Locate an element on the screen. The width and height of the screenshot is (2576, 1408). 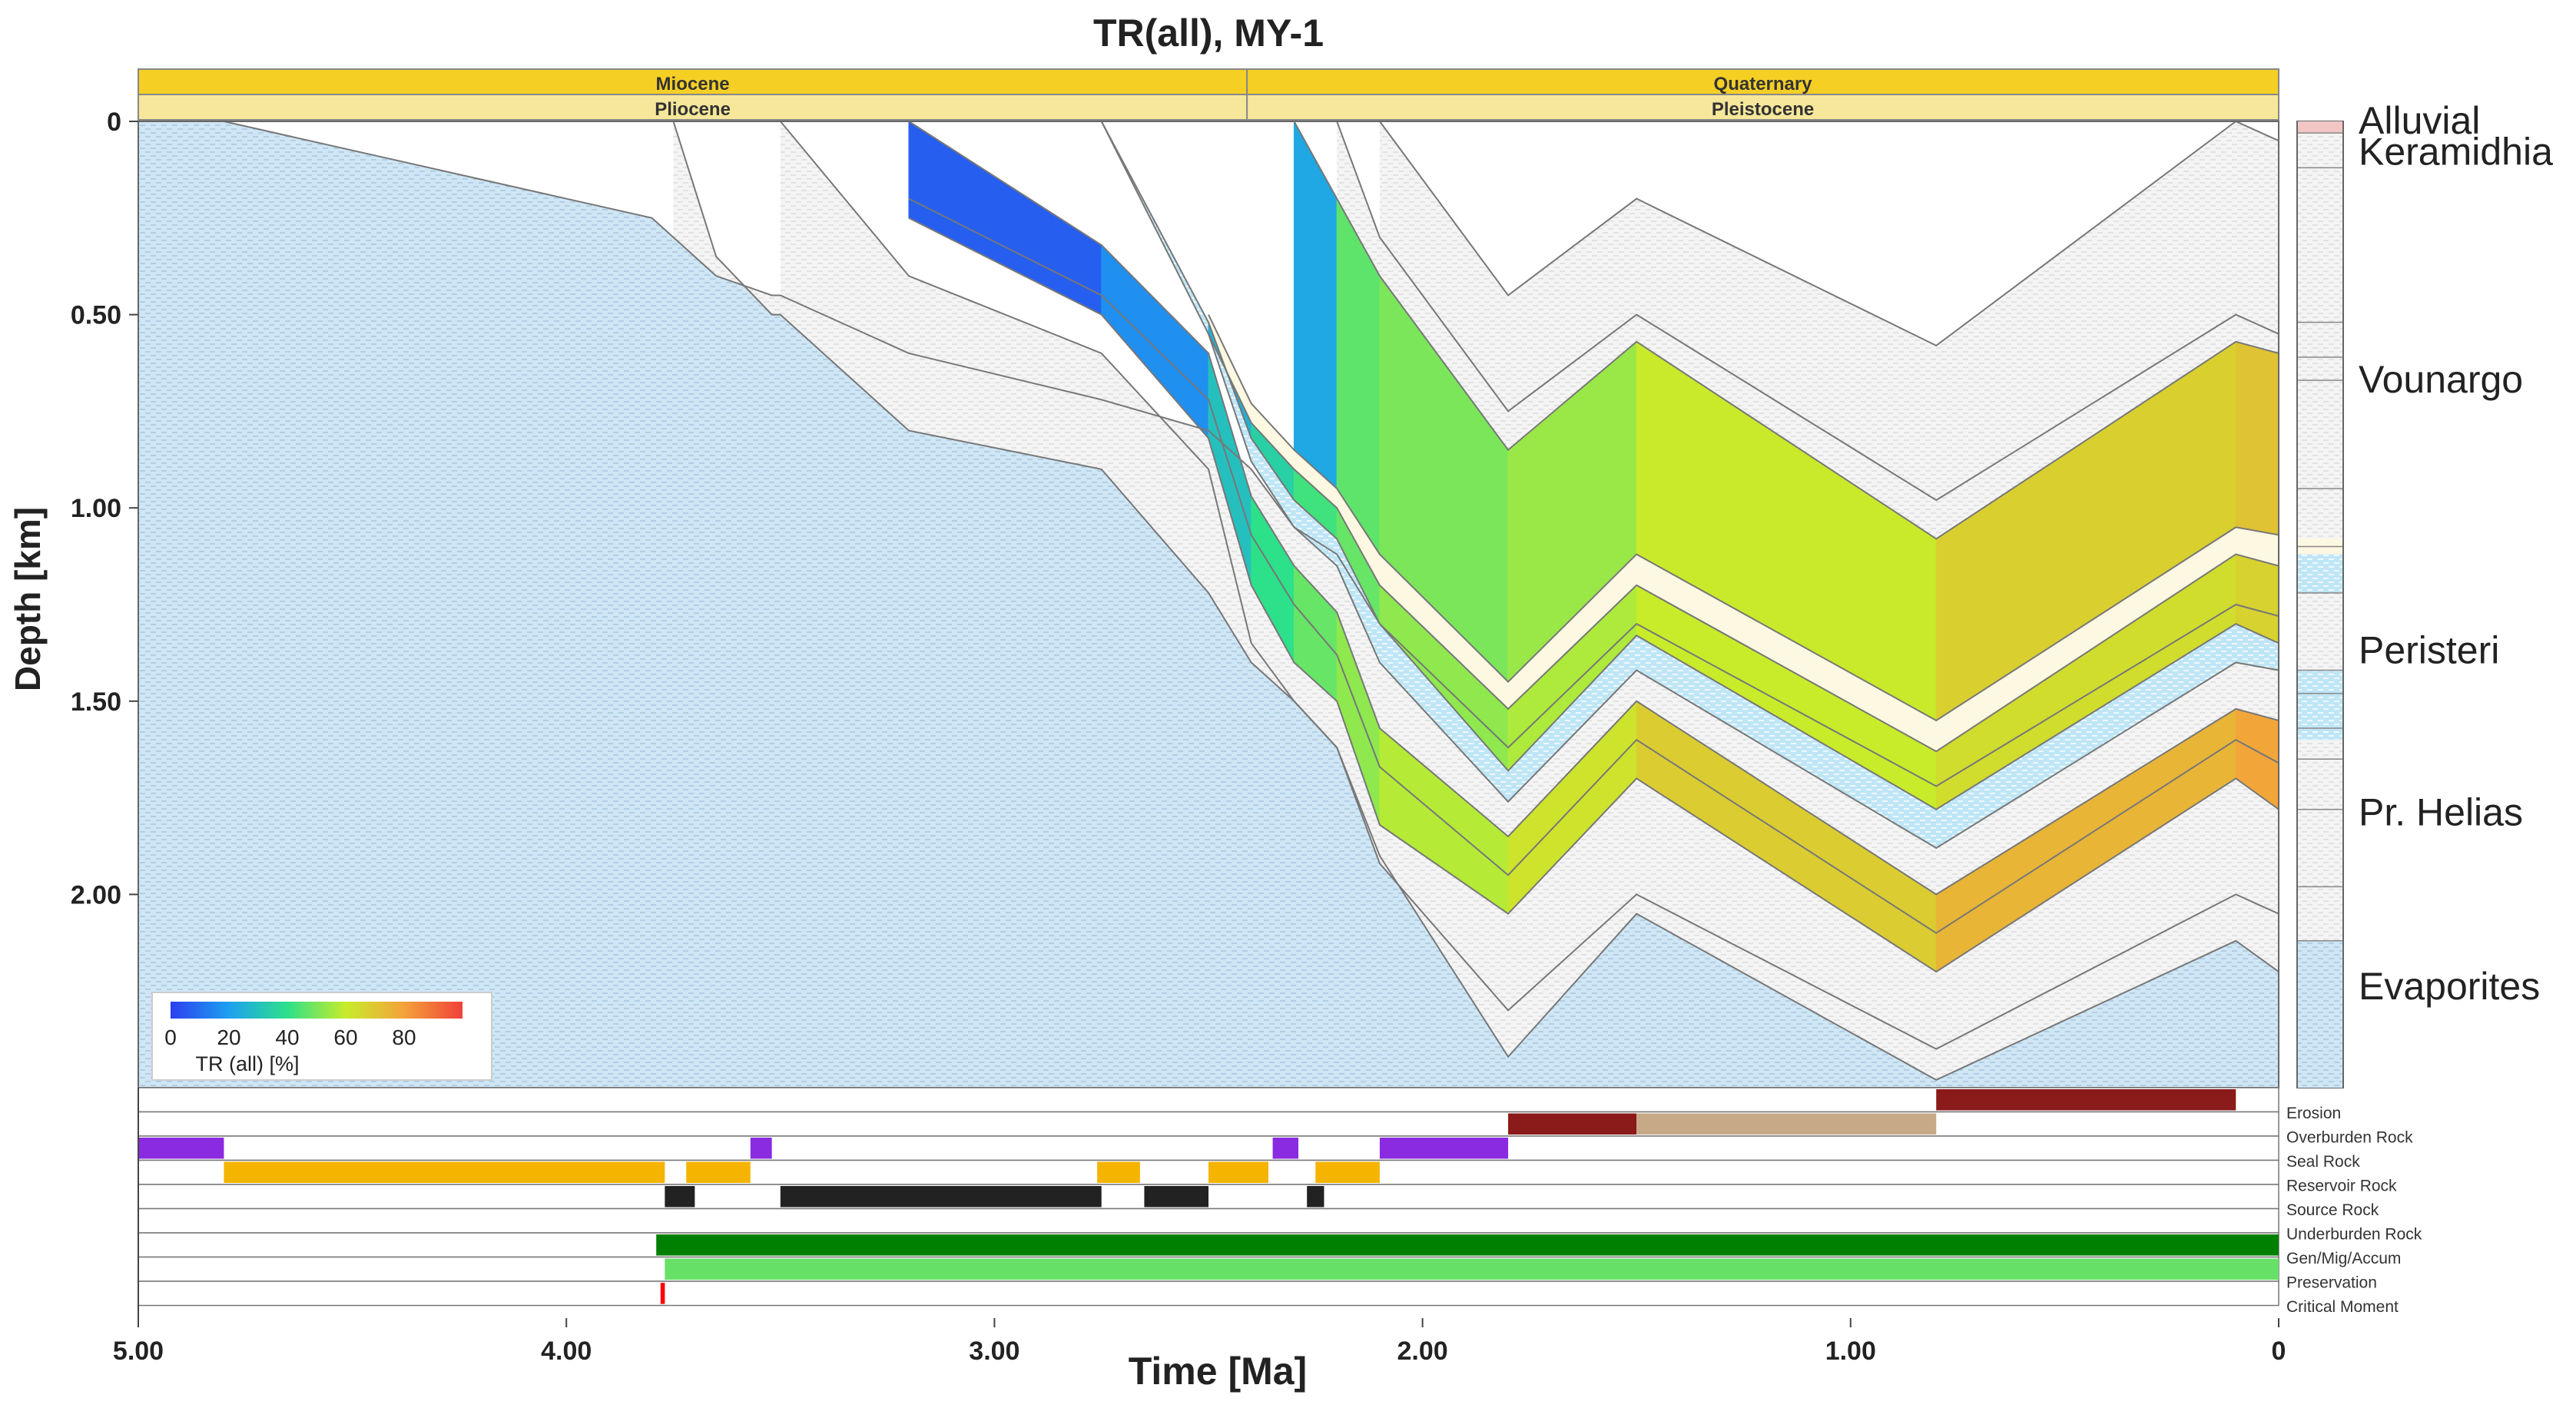
colorbar-tick-label: 60 is located at coordinates (345, 1037).